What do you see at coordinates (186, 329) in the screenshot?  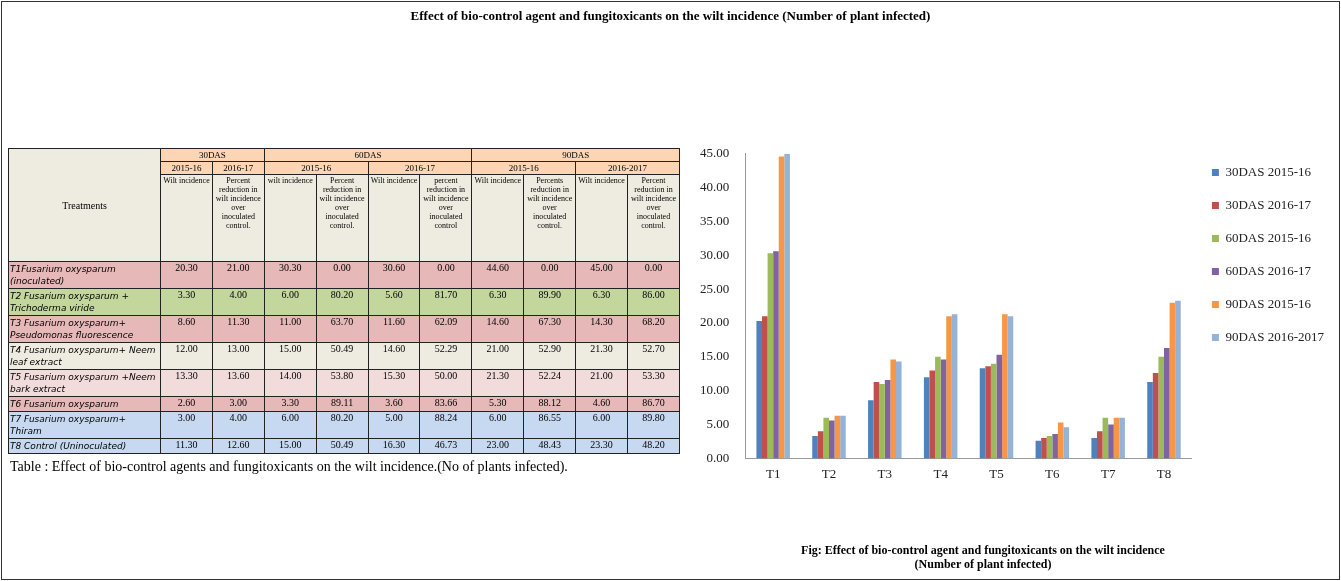 I see `data-label: 8.60` at bounding box center [186, 329].